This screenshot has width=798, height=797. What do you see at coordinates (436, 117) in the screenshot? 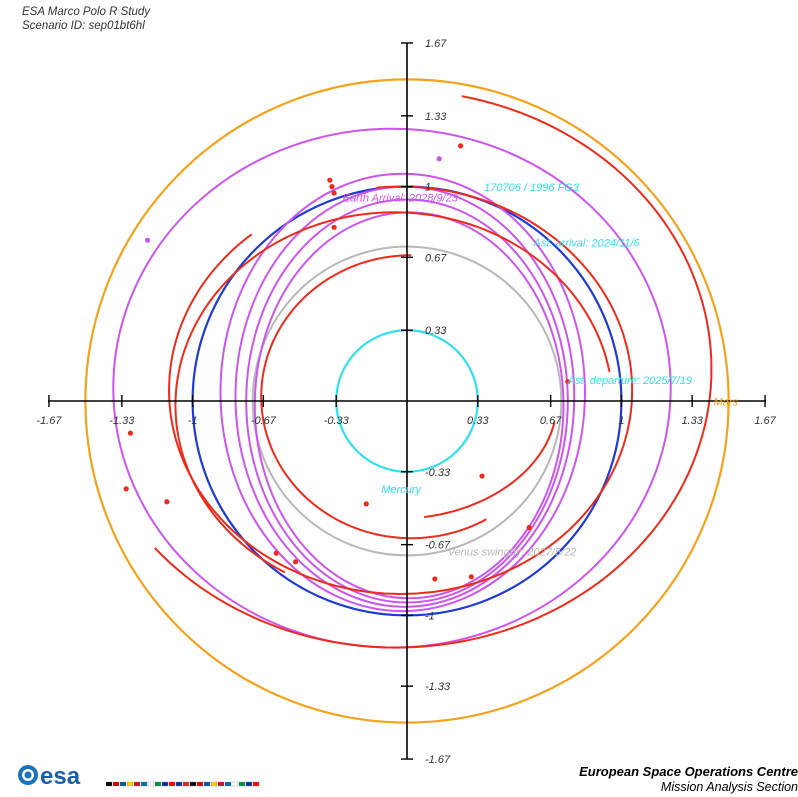
I see `y-tick-label: 1.33` at bounding box center [436, 117].